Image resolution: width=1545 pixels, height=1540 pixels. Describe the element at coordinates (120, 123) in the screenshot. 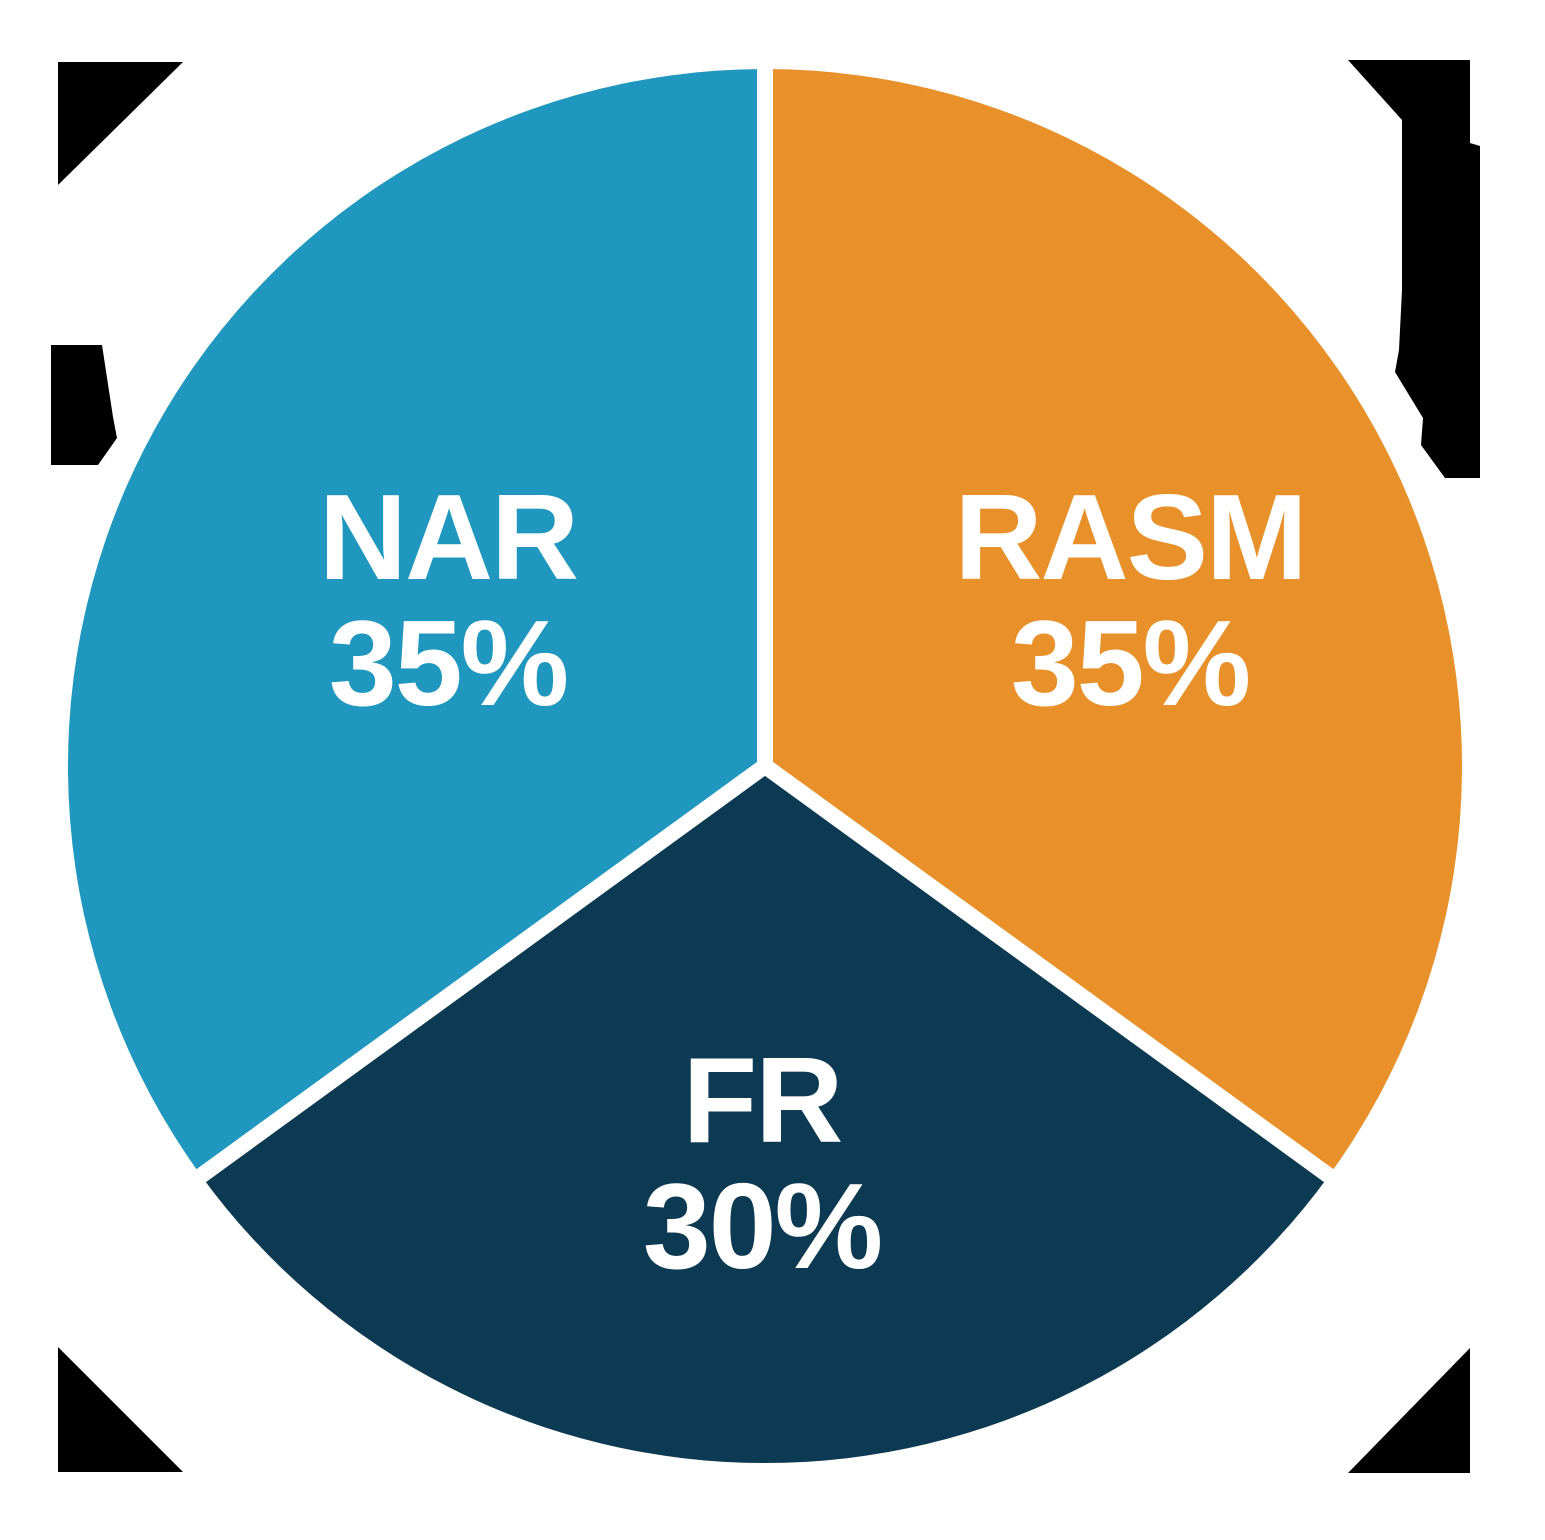

I see `corner-mark-top-left` at that location.